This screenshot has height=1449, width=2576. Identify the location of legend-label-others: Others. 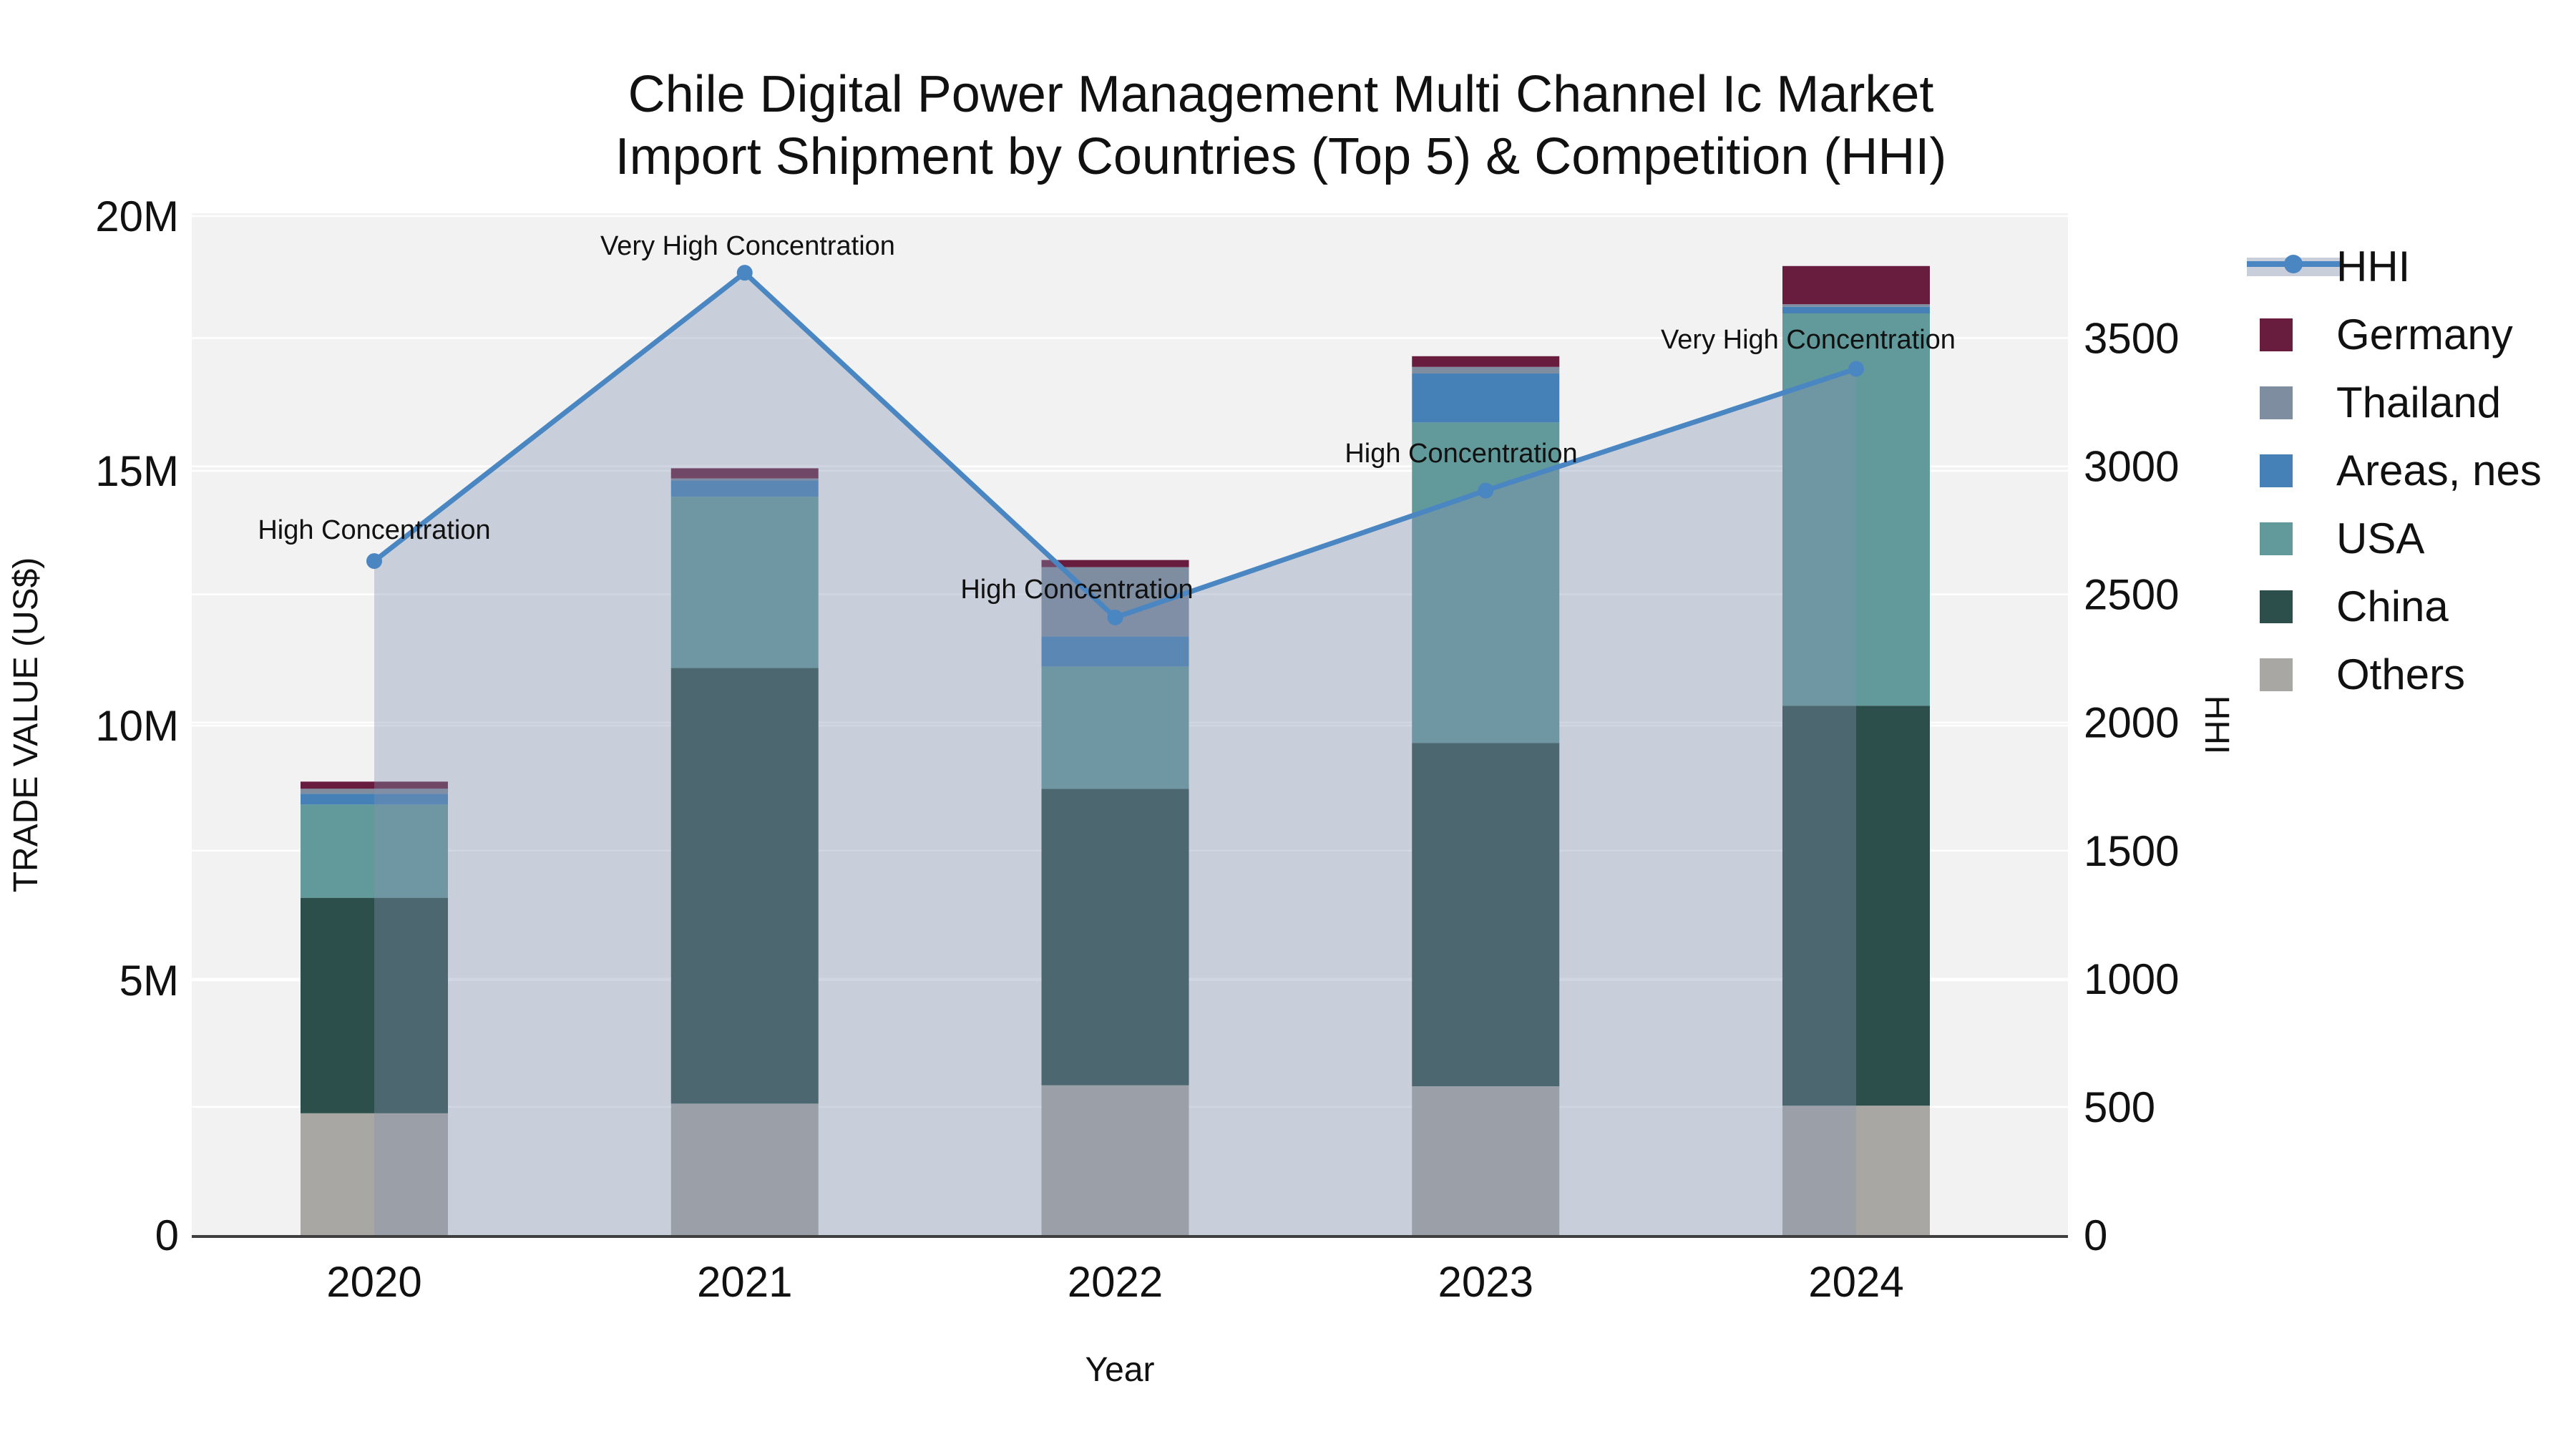
(2400, 674).